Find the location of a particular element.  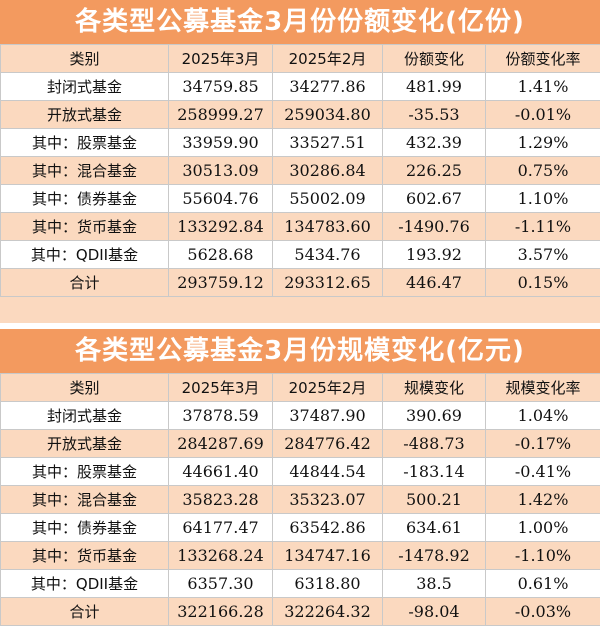

value-cell: 33527.51 is located at coordinates (327, 142).